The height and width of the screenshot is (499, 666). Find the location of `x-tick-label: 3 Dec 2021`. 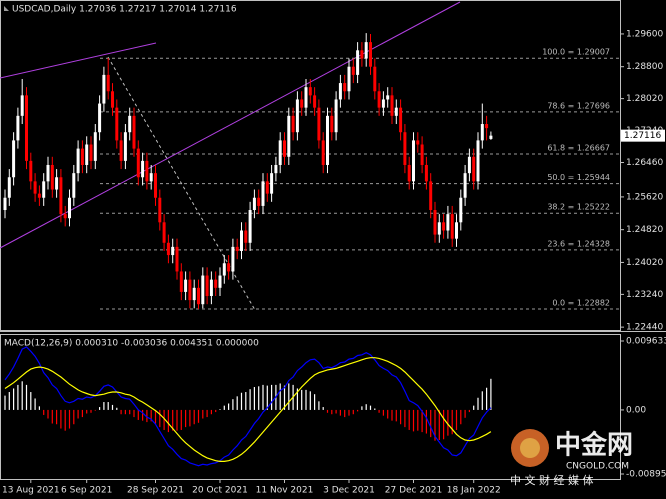

x-tick-label: 3 Dec 2021 is located at coordinates (349, 491).